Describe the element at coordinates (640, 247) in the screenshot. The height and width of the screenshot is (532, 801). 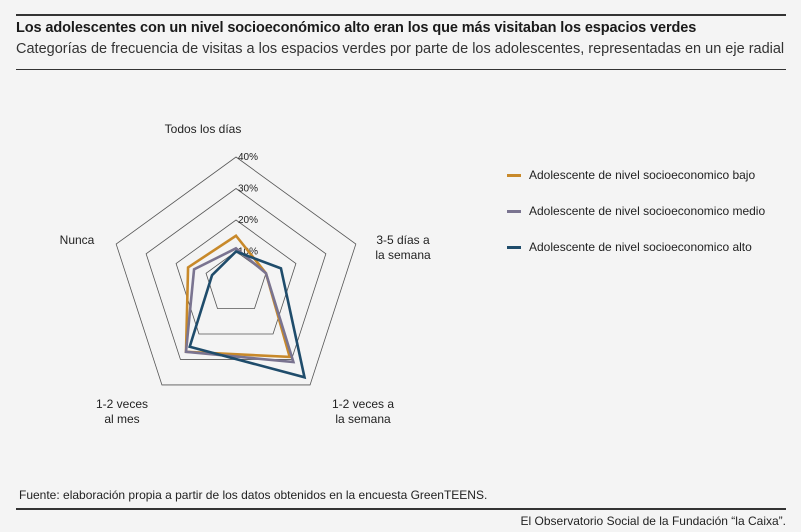
I see `legend-label-high: Adolescente de nivel socioeconomico alto` at that location.